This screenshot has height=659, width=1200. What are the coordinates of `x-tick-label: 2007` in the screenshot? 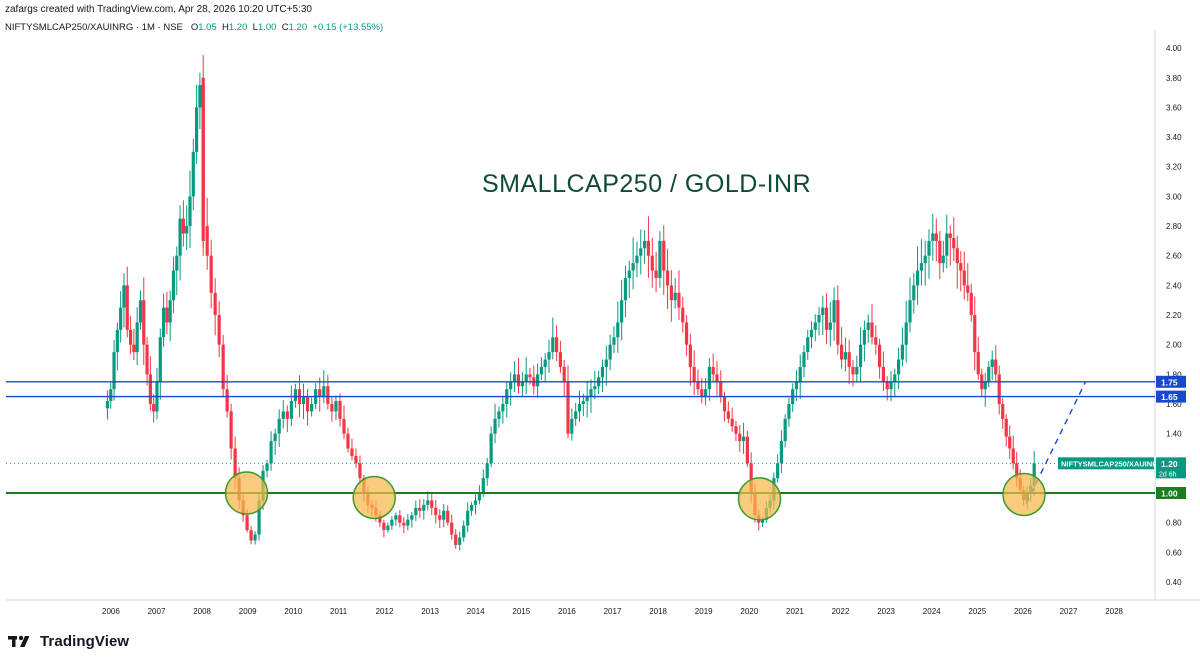 It's located at (157, 611).